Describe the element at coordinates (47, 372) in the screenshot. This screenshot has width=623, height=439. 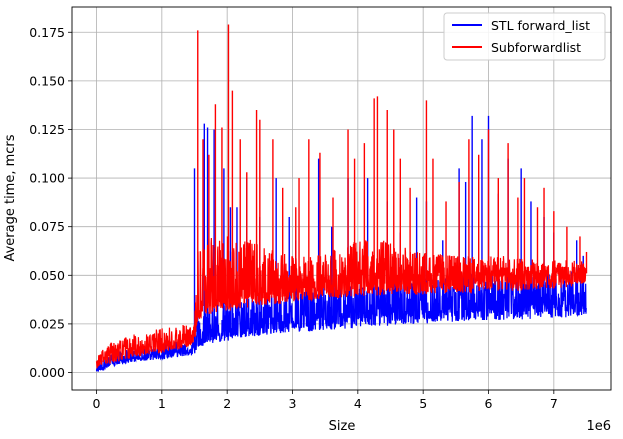
I see `y-tick-label: 0.000` at that location.